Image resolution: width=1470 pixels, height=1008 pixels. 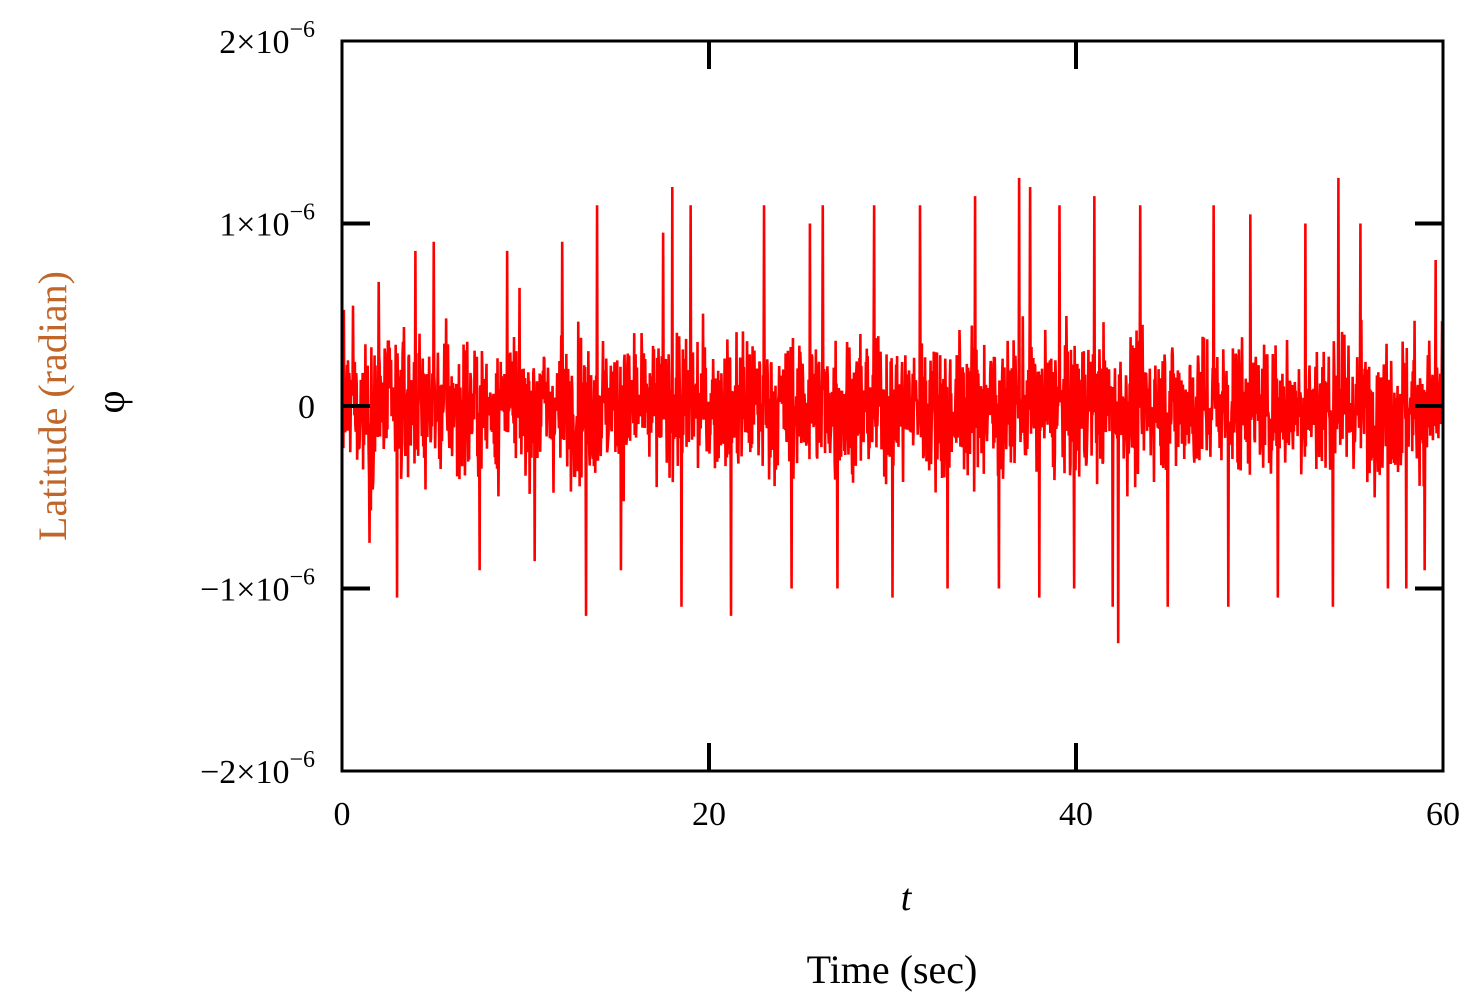 I want to click on y-axis-variable: φ, so click(x=110, y=401).